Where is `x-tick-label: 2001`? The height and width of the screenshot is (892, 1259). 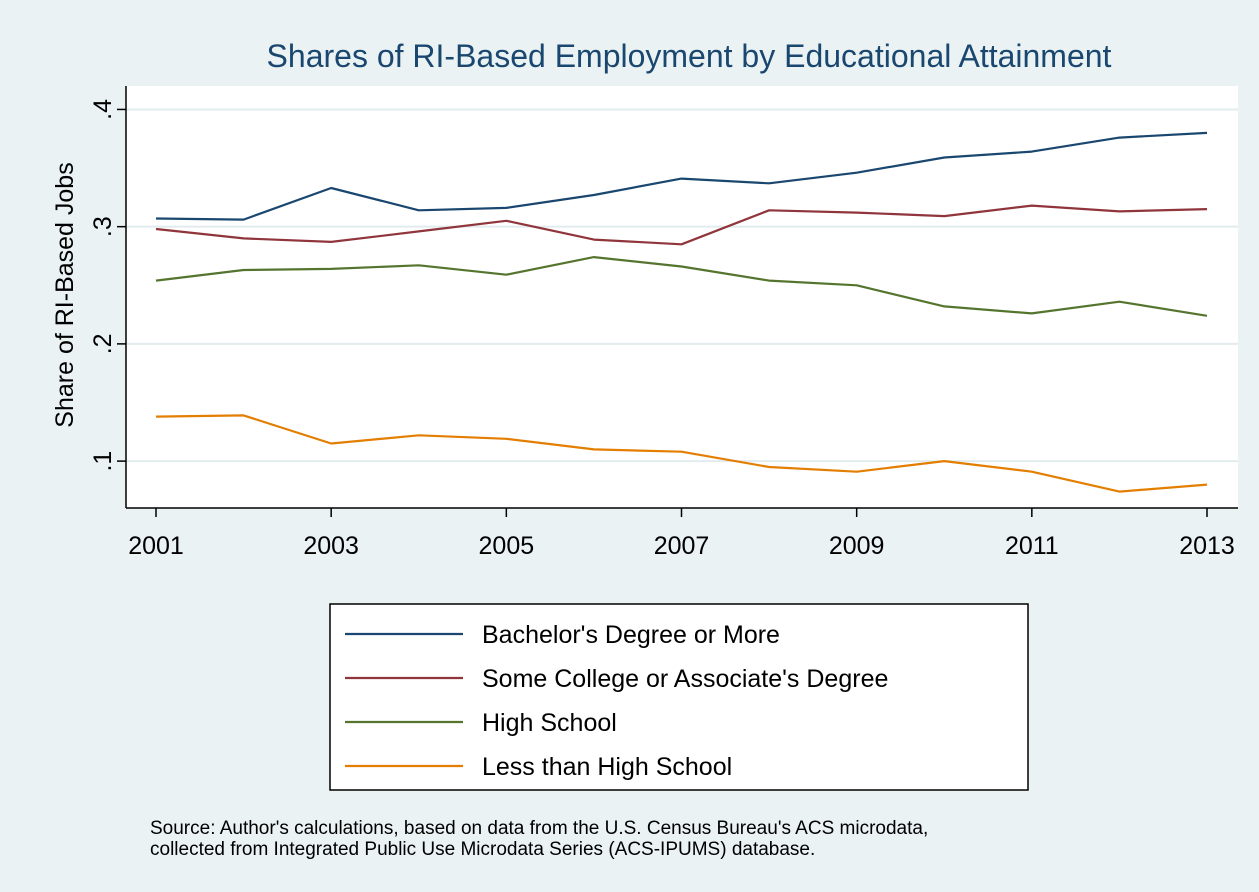
x-tick-label: 2001 is located at coordinates (156, 546).